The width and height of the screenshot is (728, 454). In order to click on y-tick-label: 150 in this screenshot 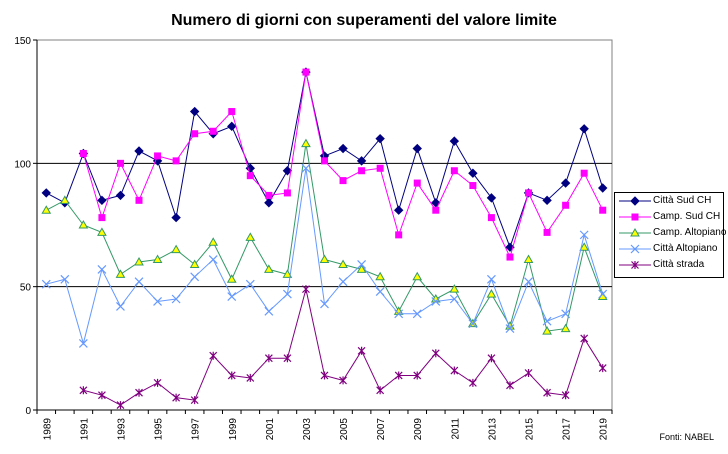, I will do `click(22, 41)`.